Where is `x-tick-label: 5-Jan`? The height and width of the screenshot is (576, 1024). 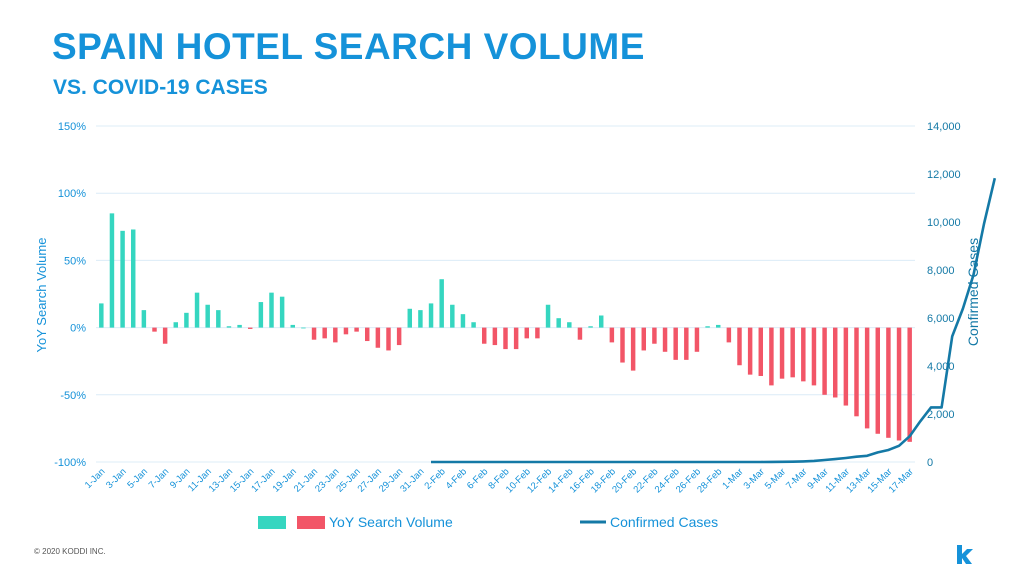
x-tick-label: 5-Jan is located at coordinates (137, 478).